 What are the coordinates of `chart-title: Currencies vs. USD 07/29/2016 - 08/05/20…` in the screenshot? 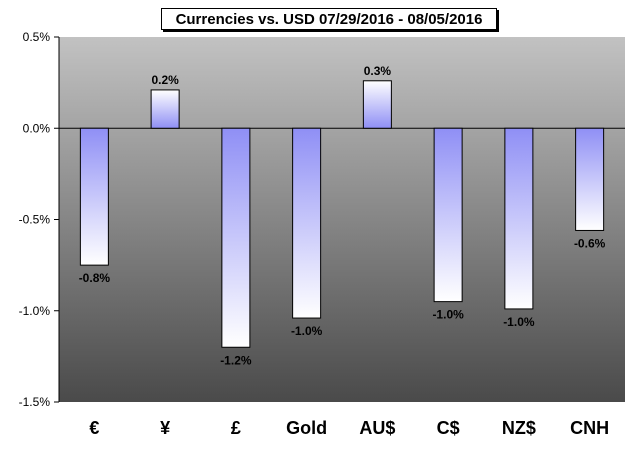 It's located at (329, 19).